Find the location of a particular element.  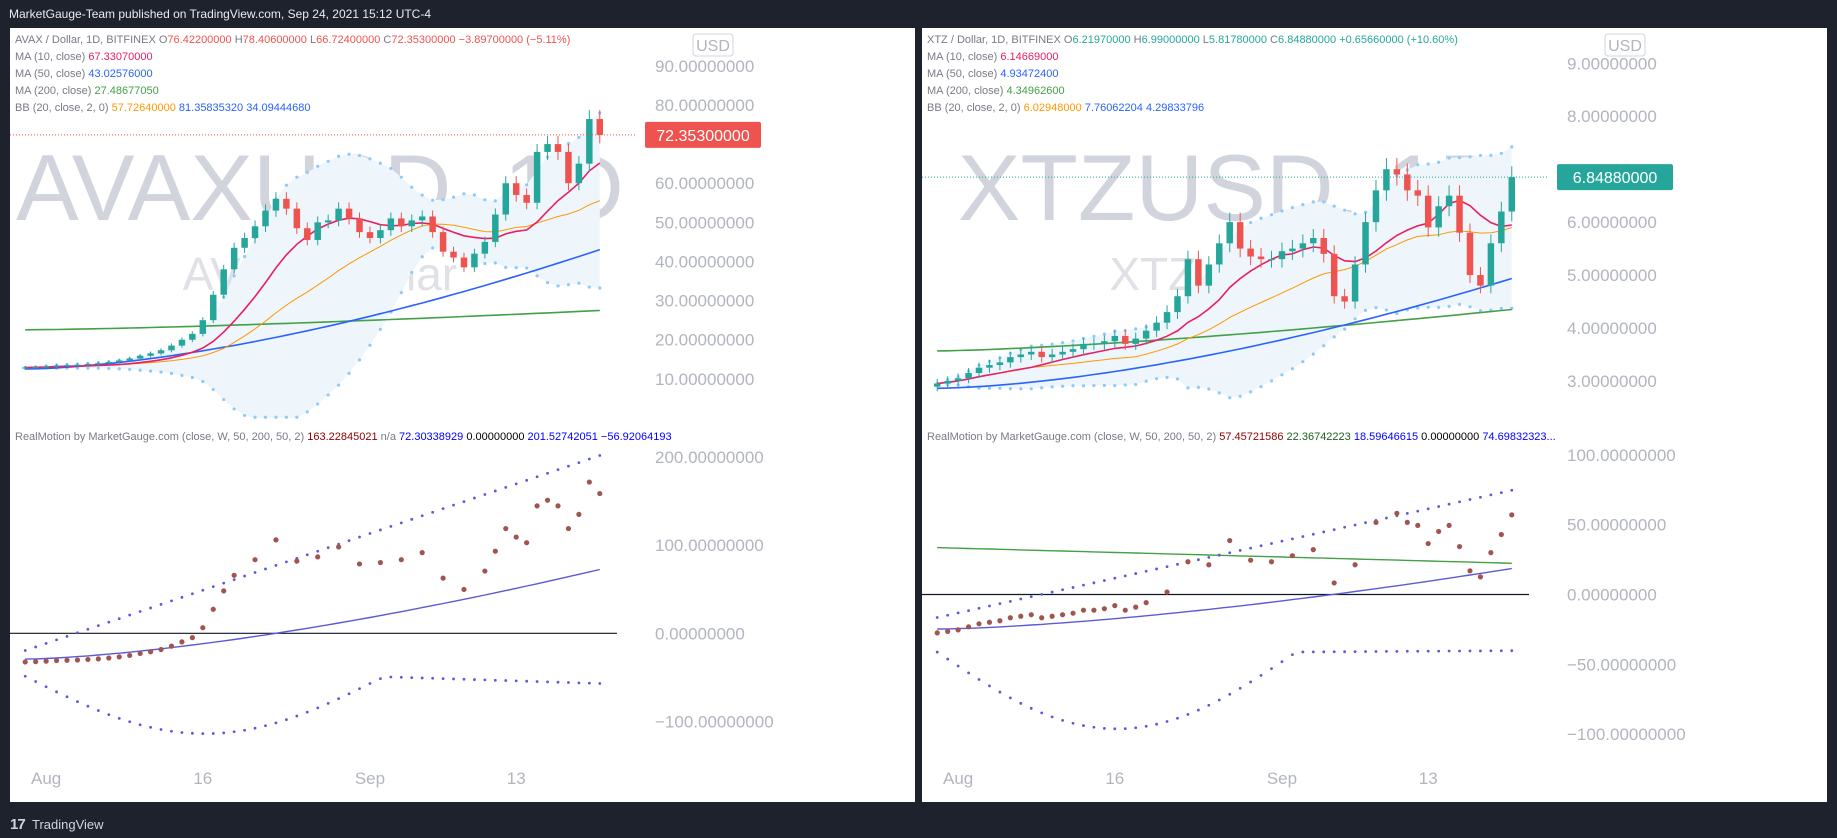

legend-indicator: MA (200, close) 4.34962600 is located at coordinates (996, 91).